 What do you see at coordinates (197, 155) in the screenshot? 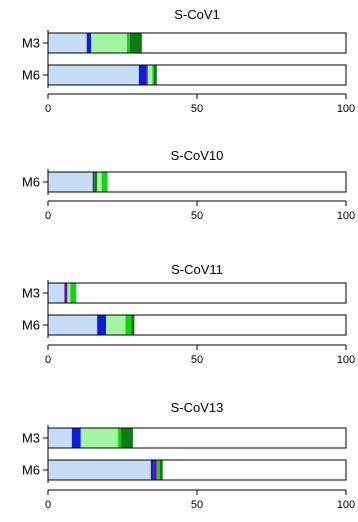
I see `chart-title: S-CoV10` at bounding box center [197, 155].